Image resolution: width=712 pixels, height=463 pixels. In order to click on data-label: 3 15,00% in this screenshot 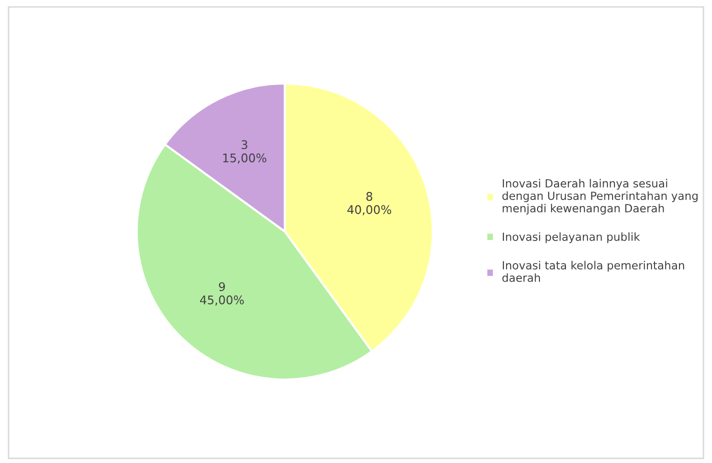, I will do `click(244, 152)`.